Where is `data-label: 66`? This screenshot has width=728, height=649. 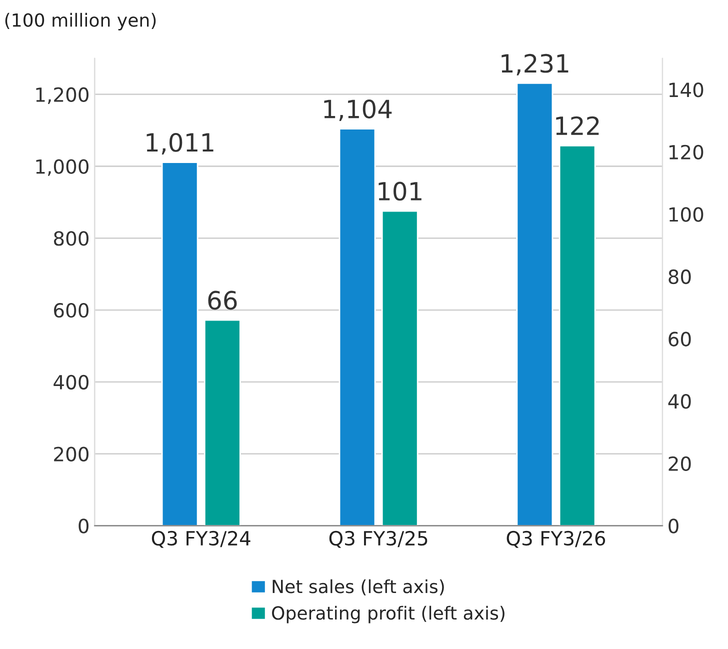 data-label: 66 is located at coordinates (222, 300).